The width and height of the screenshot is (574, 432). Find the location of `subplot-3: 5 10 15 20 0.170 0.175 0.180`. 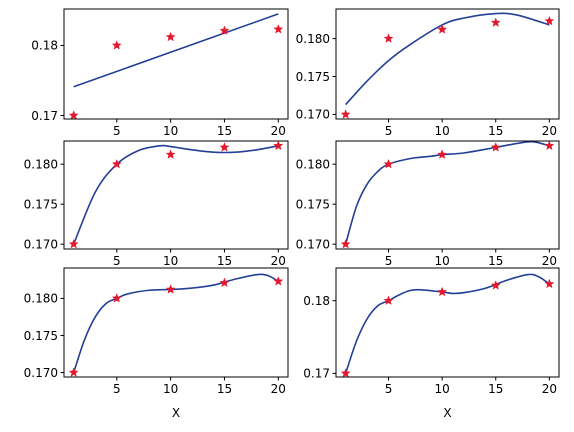

subplot-3: 5 10 15 20 0.170 0.175 0.180 is located at coordinates (156, 204).